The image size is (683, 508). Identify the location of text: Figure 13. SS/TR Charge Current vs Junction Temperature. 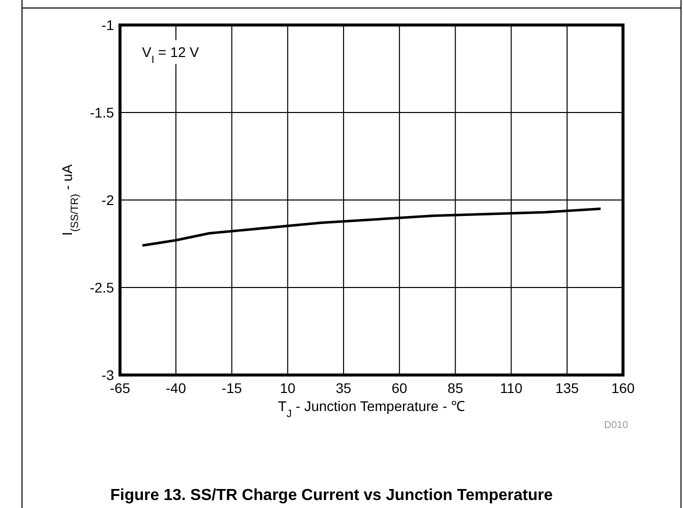
(331, 495).